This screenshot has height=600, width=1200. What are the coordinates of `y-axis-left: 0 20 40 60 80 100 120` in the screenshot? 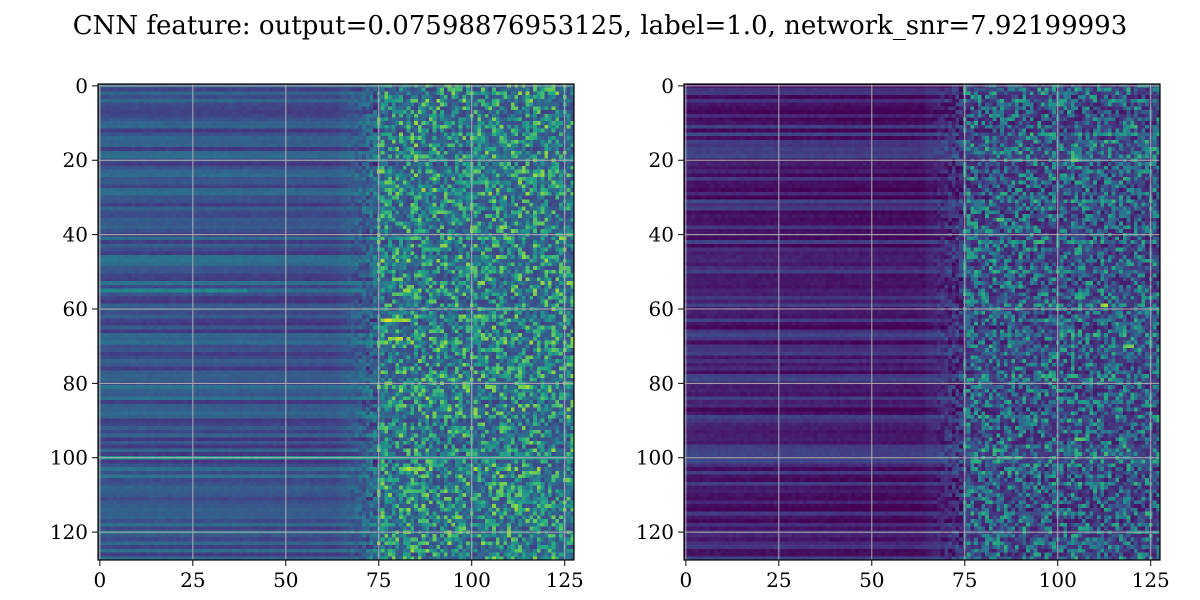 It's located at (74, 309).